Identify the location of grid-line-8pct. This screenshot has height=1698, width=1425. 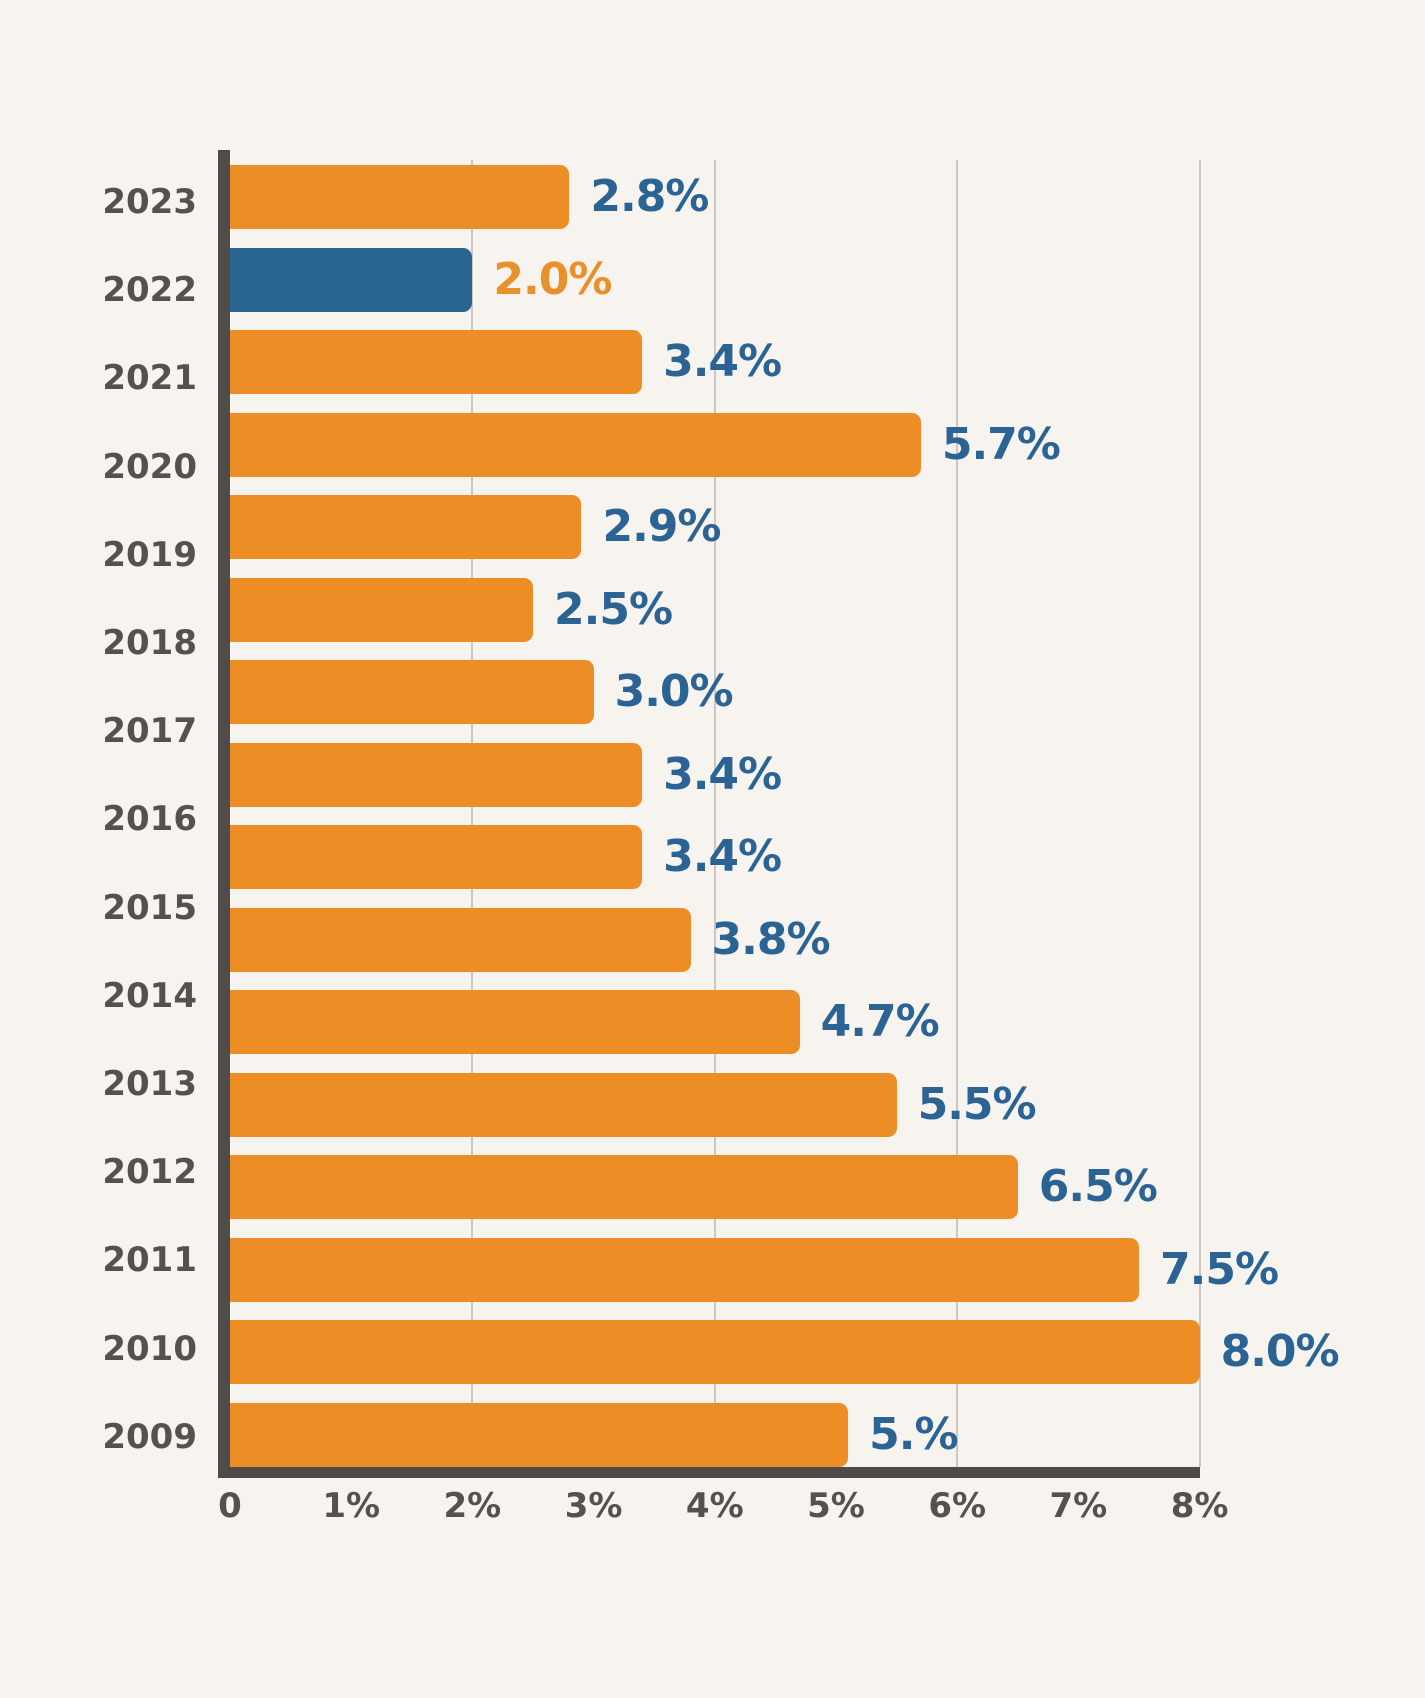
(1199, 813).